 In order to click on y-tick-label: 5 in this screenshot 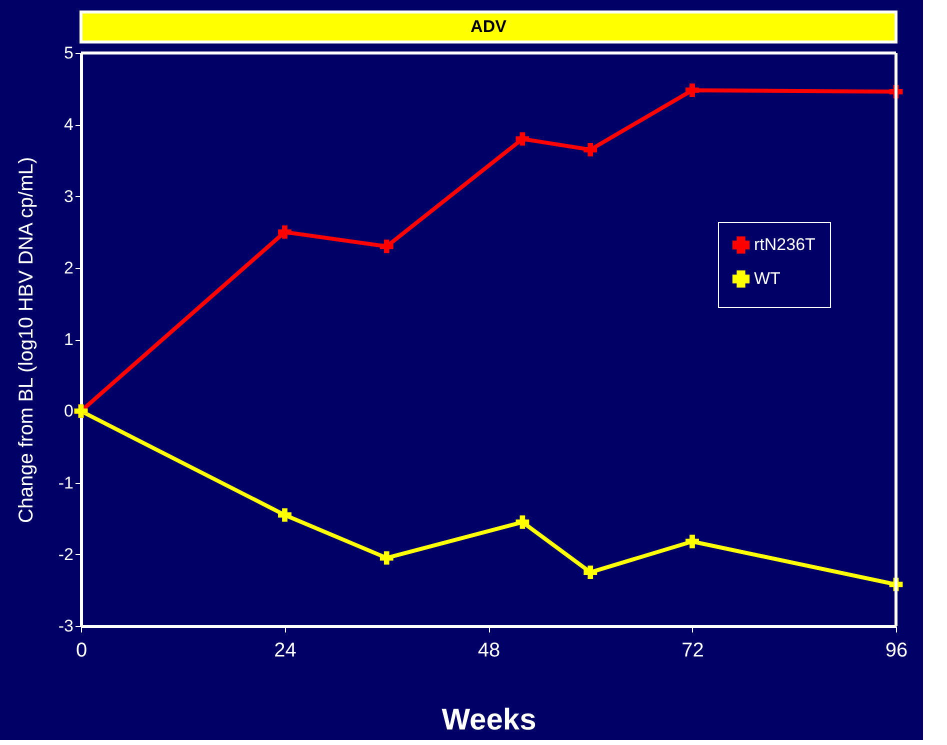, I will do `click(69, 53)`.